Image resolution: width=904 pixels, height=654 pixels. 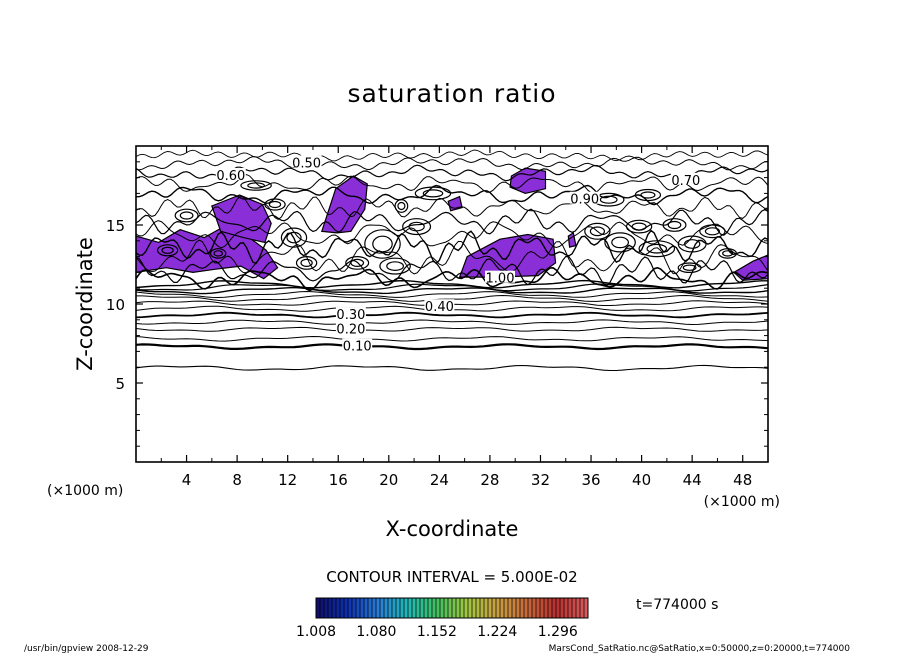 I want to click on footer-left: /usr/bin/gpview 2008-12-29, so click(x=86, y=649).